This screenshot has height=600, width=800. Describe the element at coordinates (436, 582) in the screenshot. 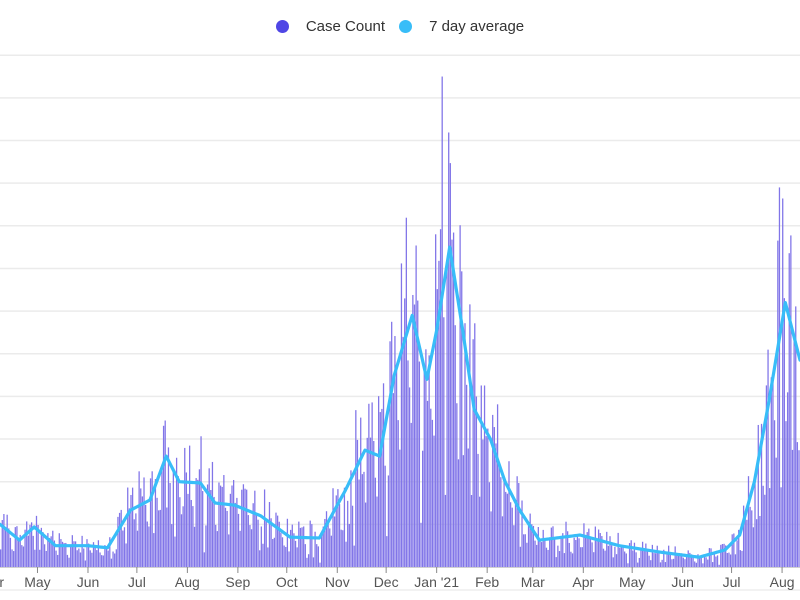

I see `x-tick-label: Jan '21` at that location.